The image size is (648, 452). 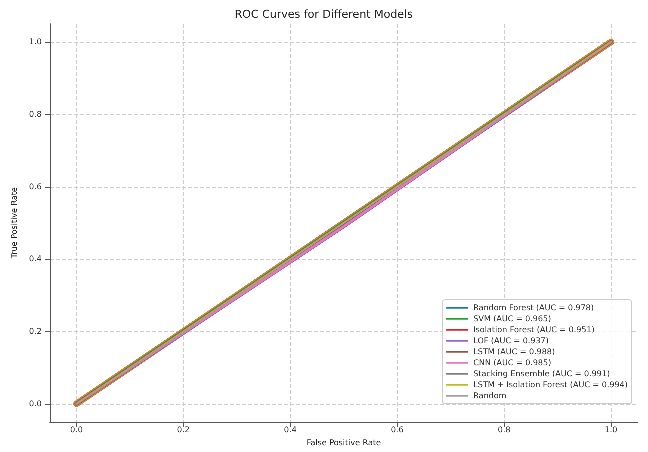 I want to click on x-tick-label: 1.0, so click(x=611, y=430).